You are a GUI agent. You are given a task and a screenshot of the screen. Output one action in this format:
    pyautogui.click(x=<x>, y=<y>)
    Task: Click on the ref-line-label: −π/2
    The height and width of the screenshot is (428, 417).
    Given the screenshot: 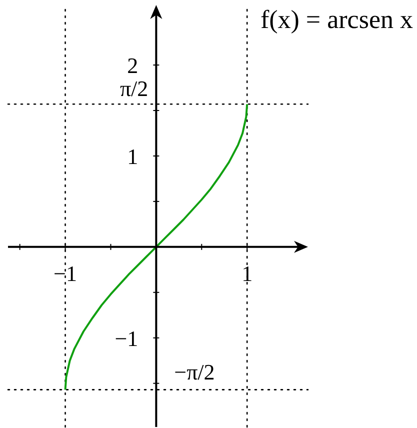 What is the action you would take?
    pyautogui.click(x=194, y=372)
    